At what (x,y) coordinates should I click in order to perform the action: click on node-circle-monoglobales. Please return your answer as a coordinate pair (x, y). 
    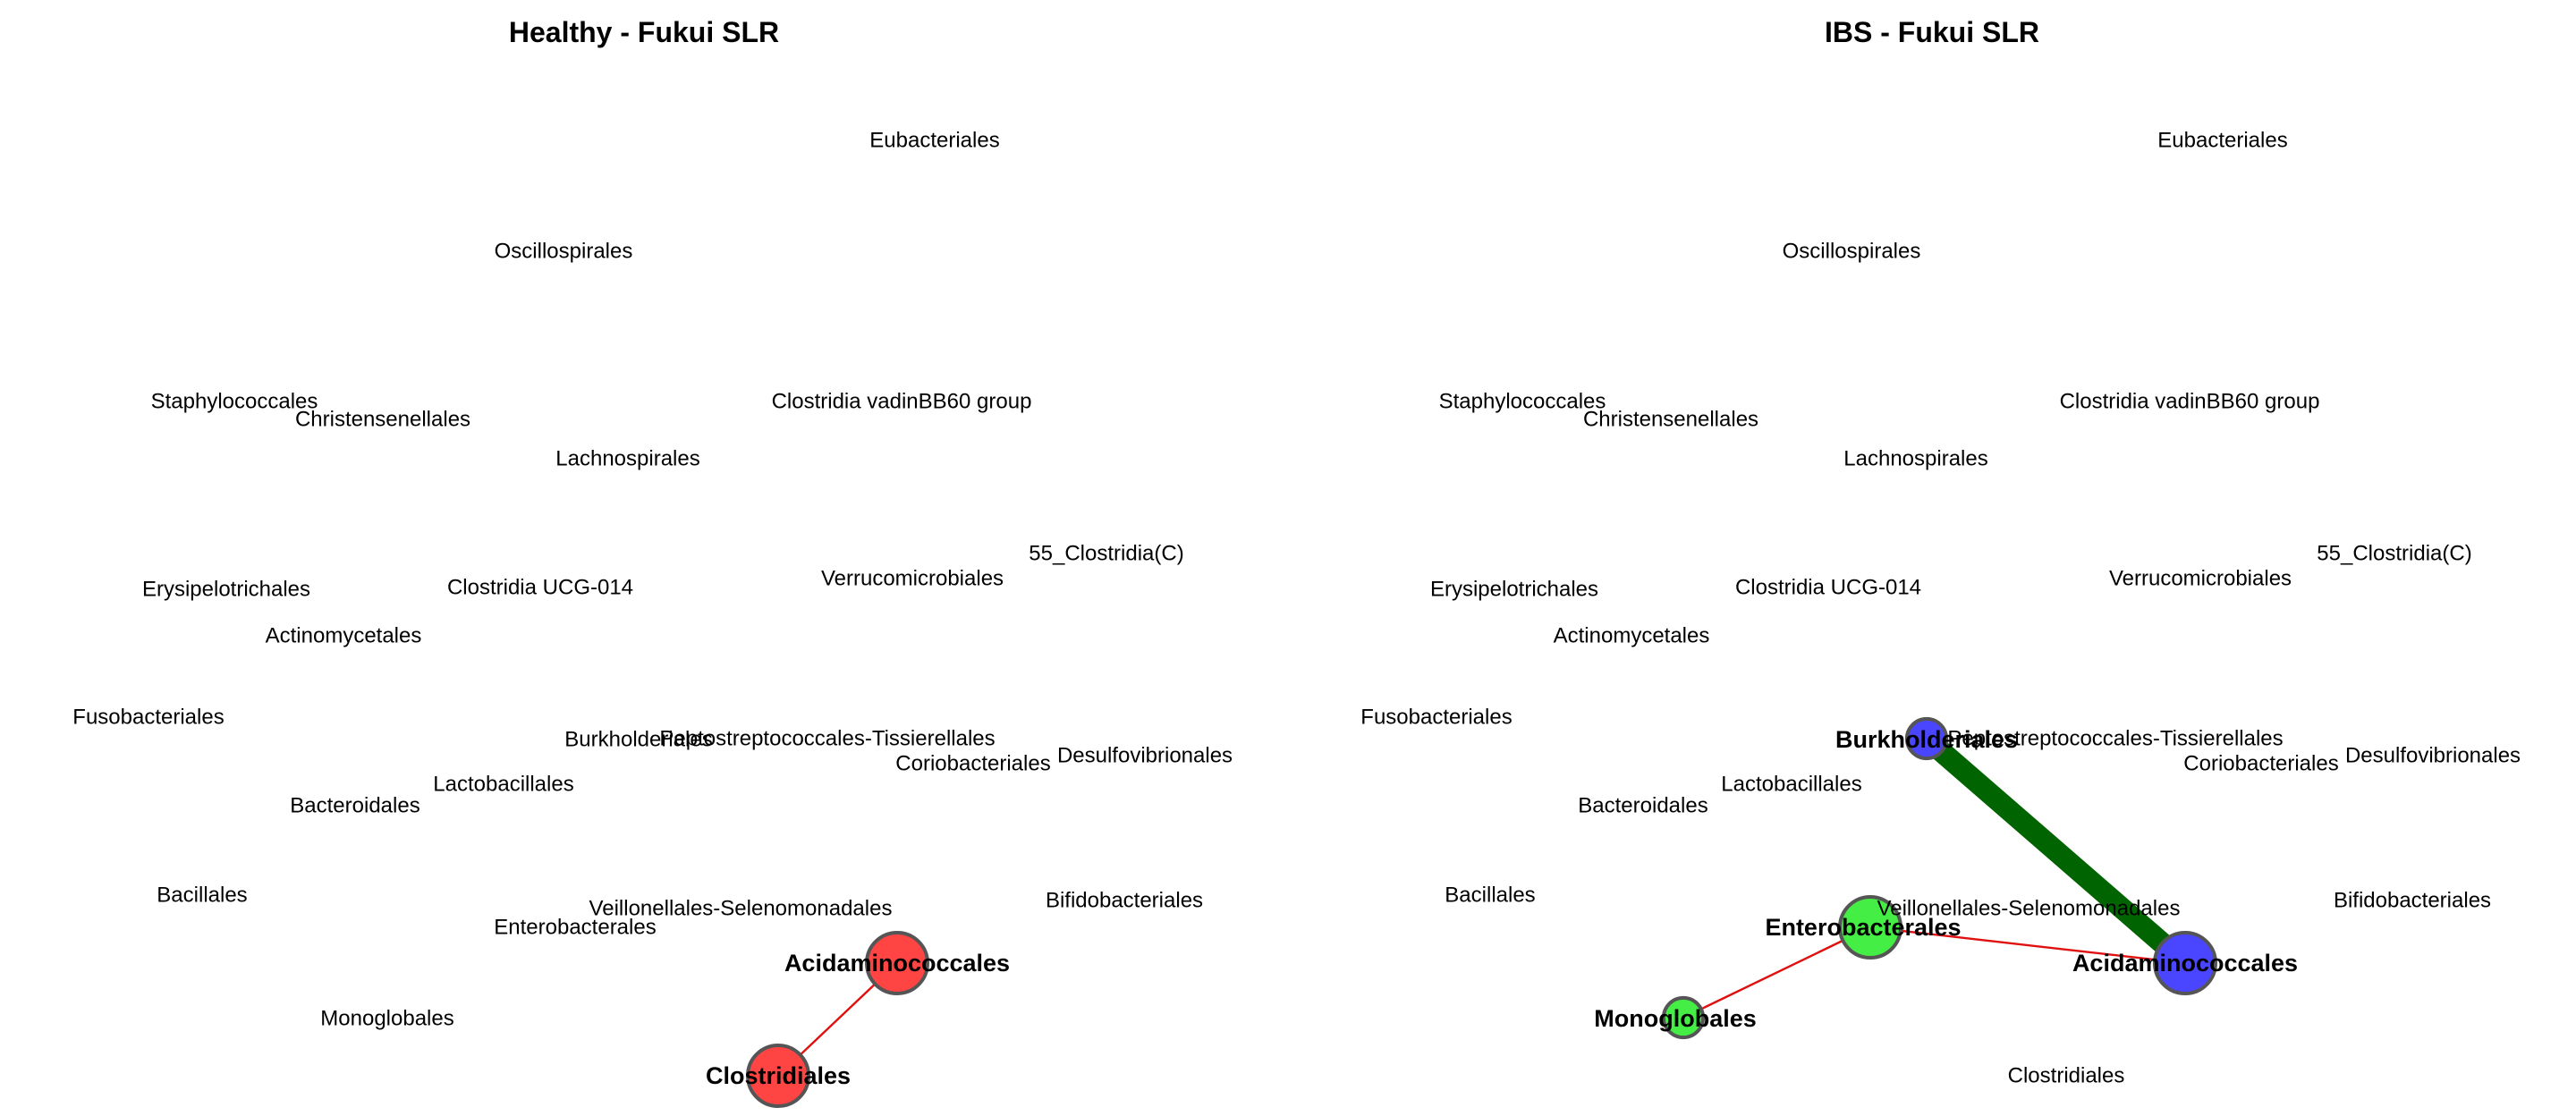
    Looking at the image, I should click on (1683, 1017).